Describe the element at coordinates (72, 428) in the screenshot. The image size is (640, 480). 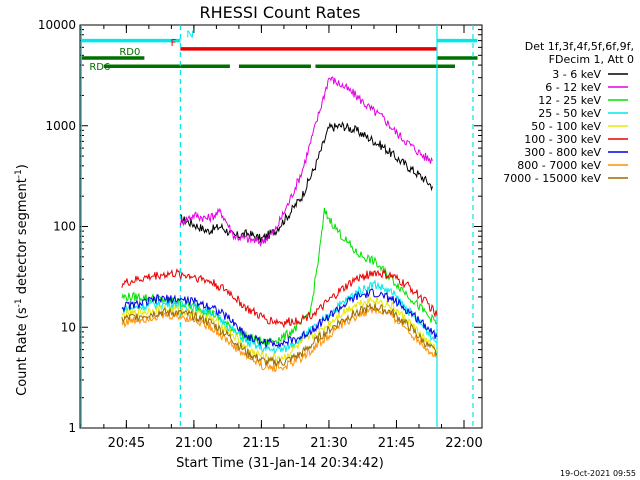
I see `y-tick-label: 1` at that location.